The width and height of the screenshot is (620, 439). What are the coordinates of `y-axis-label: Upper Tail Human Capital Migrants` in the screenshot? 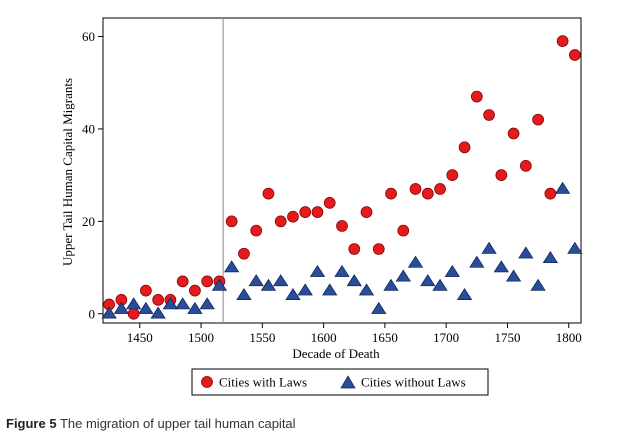 It's located at (67, 172).